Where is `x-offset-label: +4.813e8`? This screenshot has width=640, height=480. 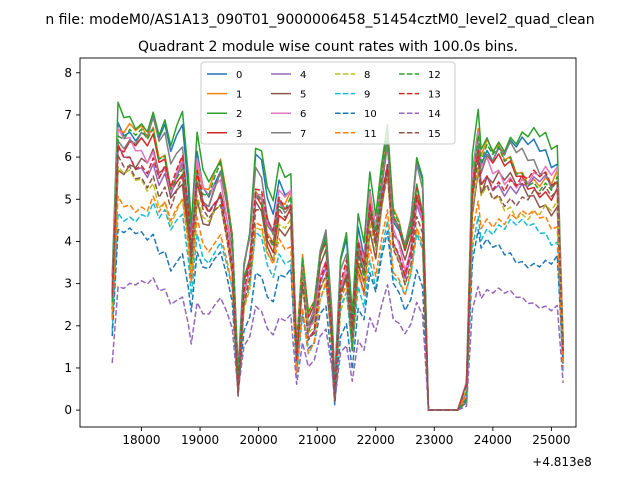
x-offset-label: +4.813e8 is located at coordinates (561, 462).